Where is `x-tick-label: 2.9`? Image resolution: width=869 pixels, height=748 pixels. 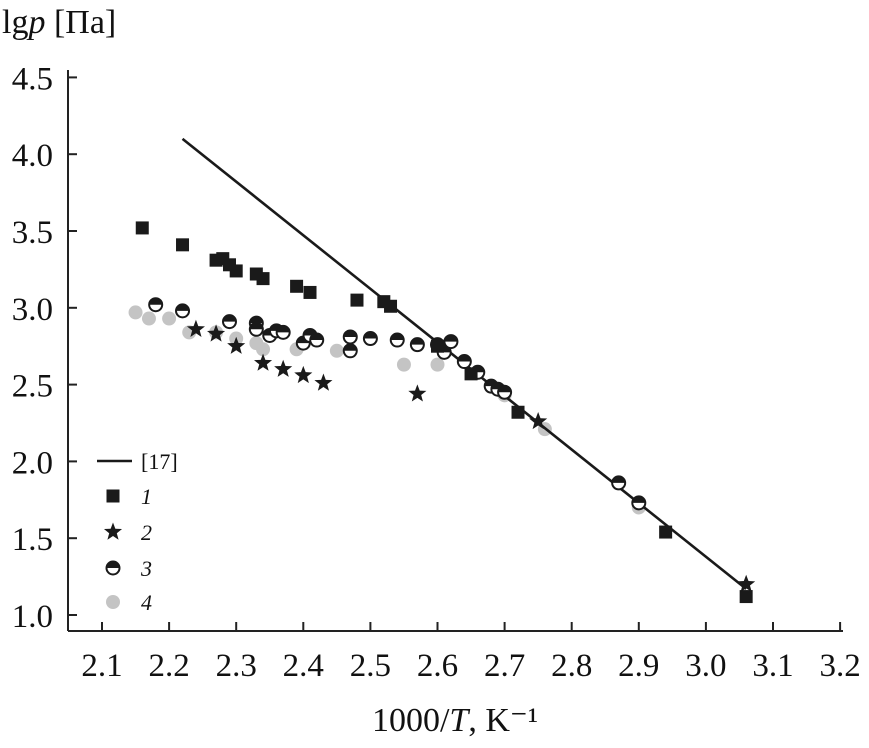 x-tick-label: 2.9 is located at coordinates (638, 666).